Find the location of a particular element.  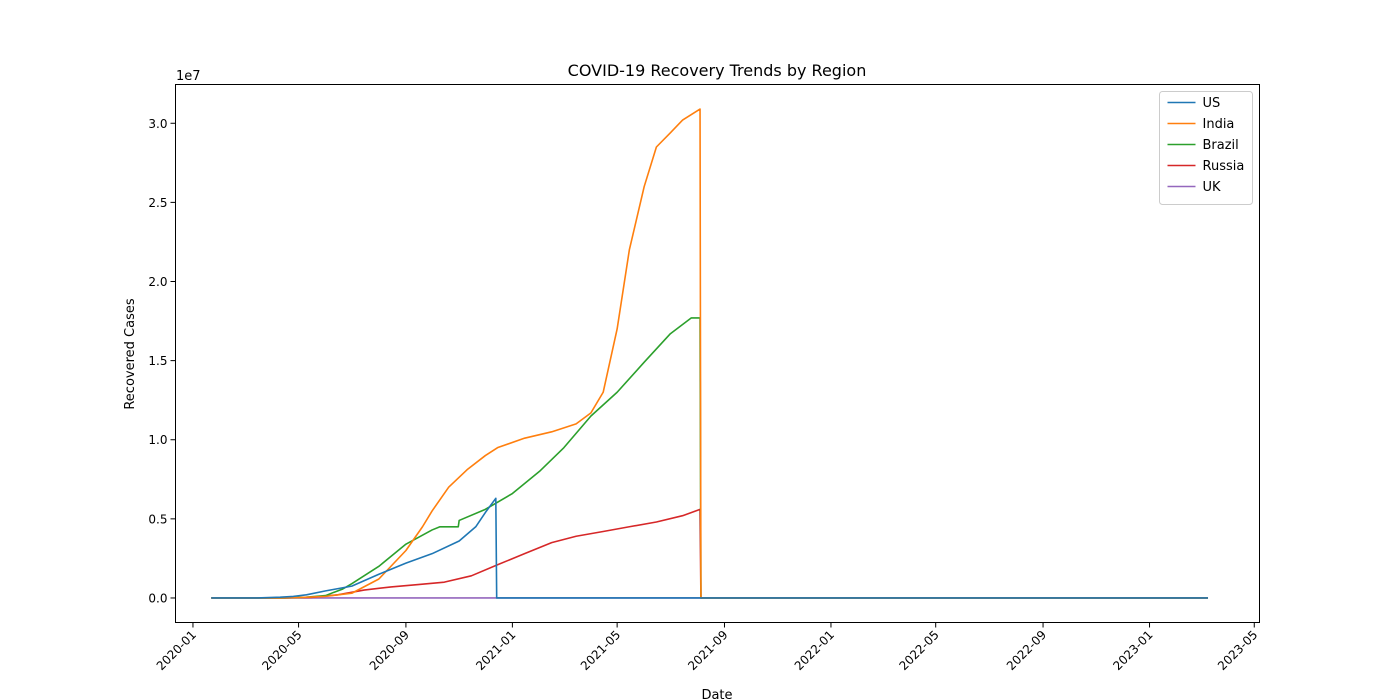

y-tick-label: 1.5 is located at coordinates (157, 361).